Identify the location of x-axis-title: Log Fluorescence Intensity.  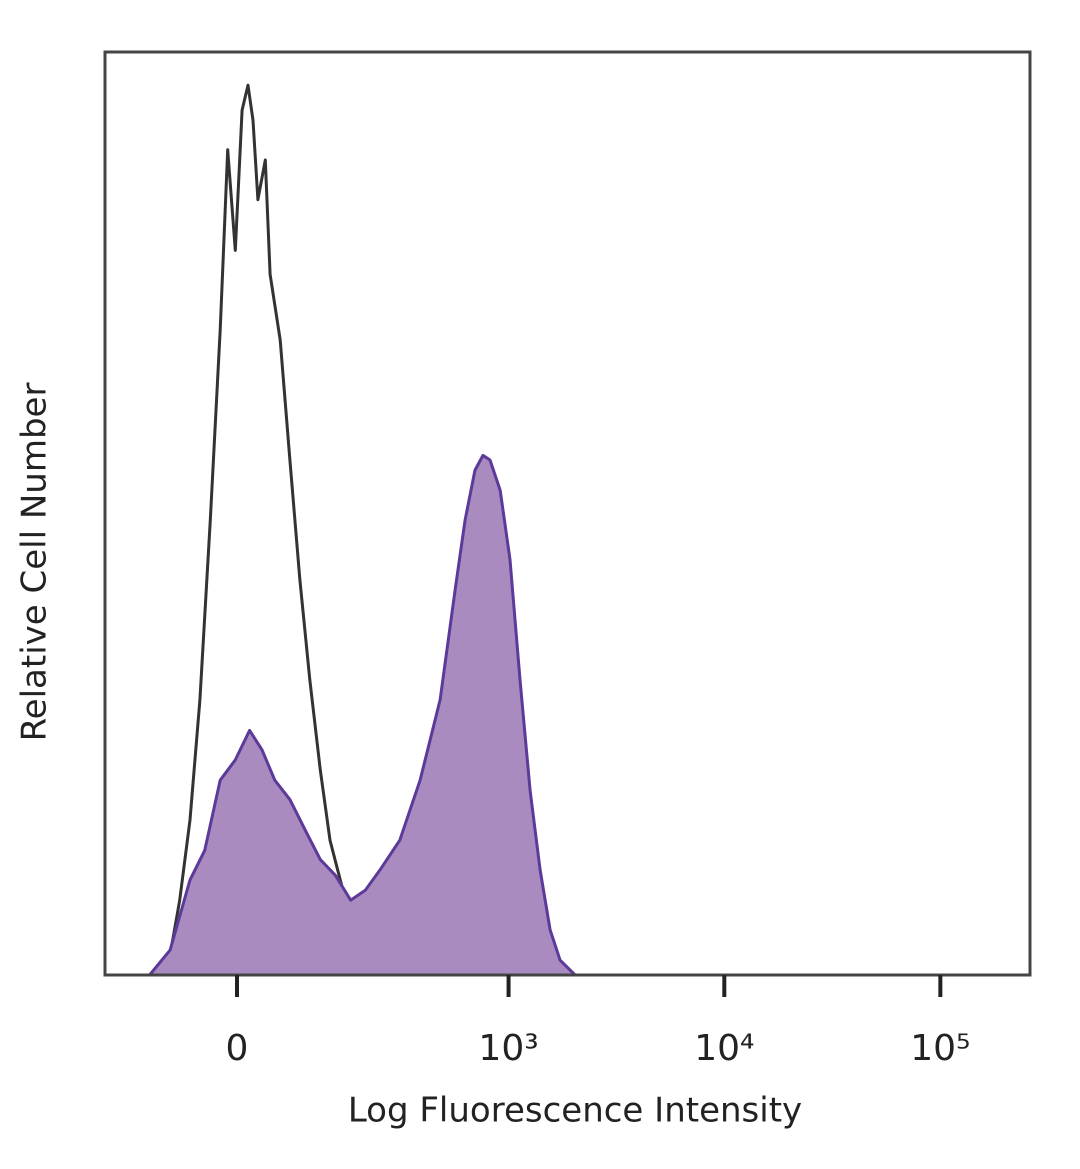
(575, 1111).